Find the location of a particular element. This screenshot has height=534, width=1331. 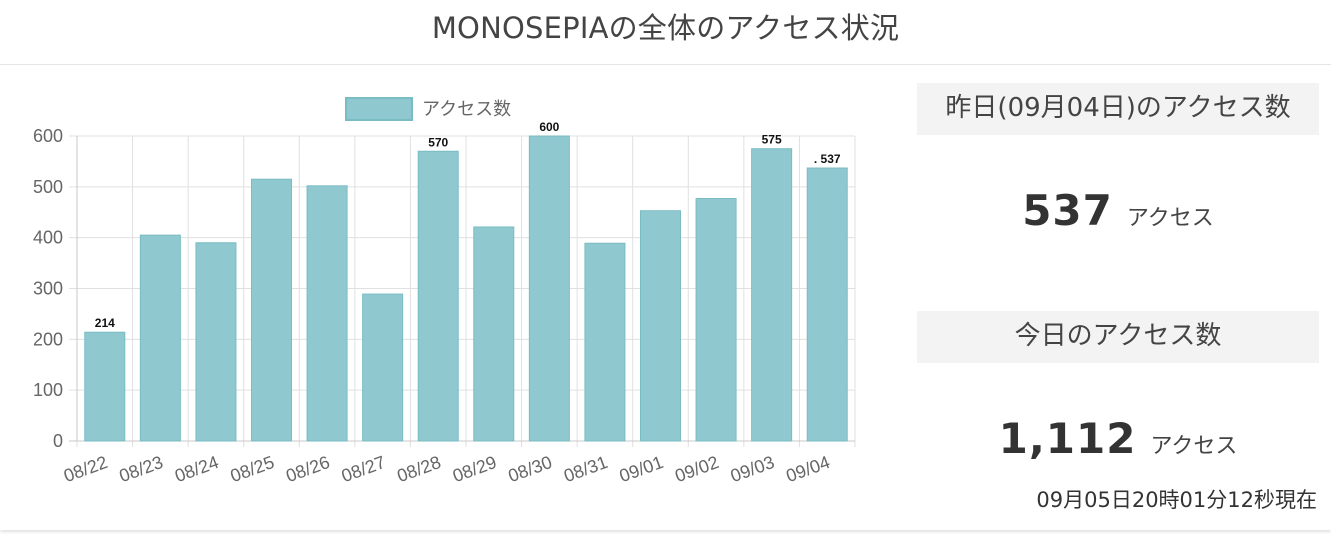

x-tick-label: 09/03 is located at coordinates (752, 469).